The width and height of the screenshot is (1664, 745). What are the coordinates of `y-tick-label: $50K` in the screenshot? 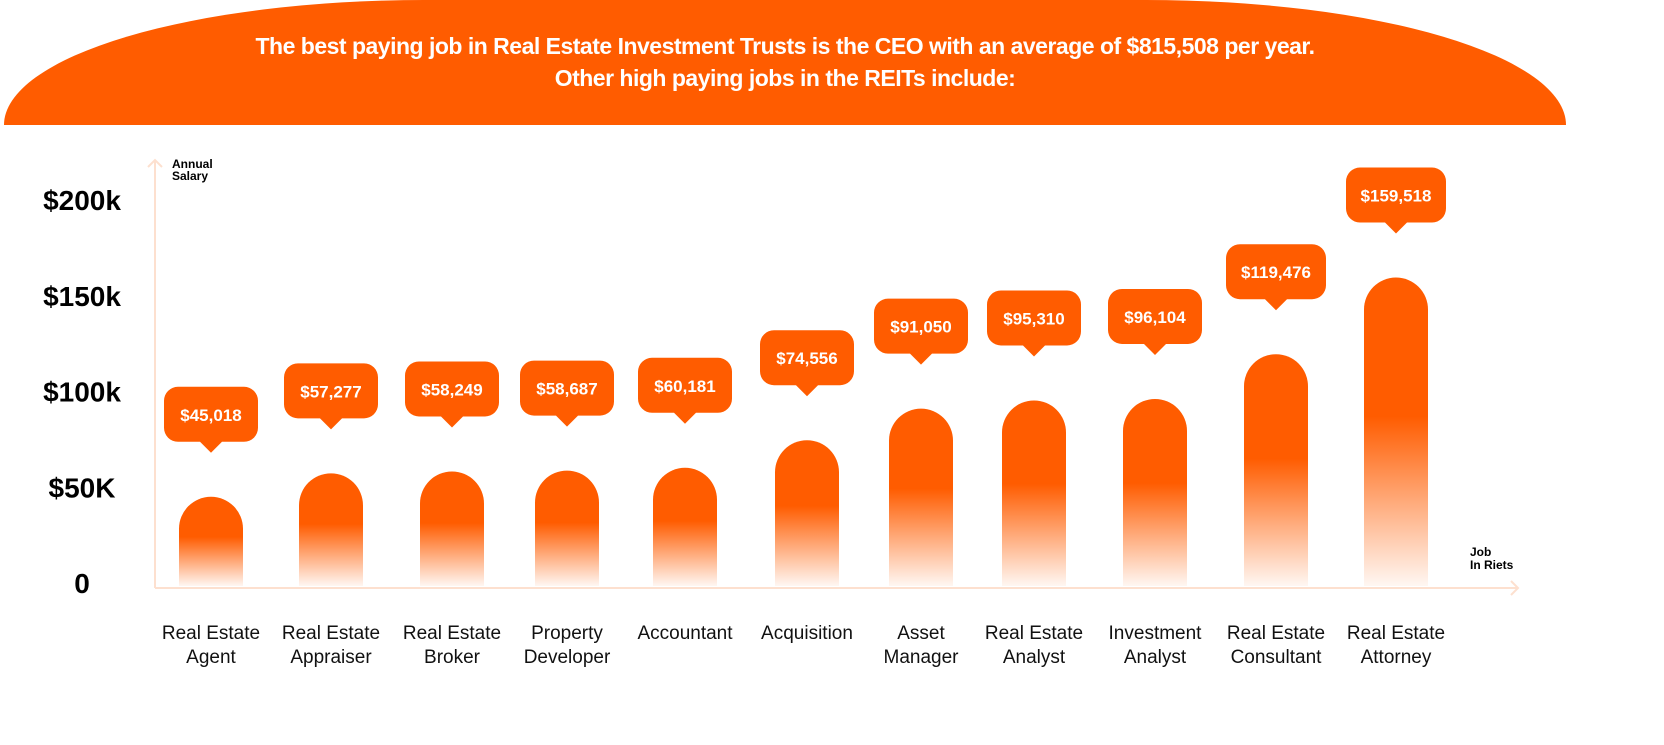 It's located at (82, 487).